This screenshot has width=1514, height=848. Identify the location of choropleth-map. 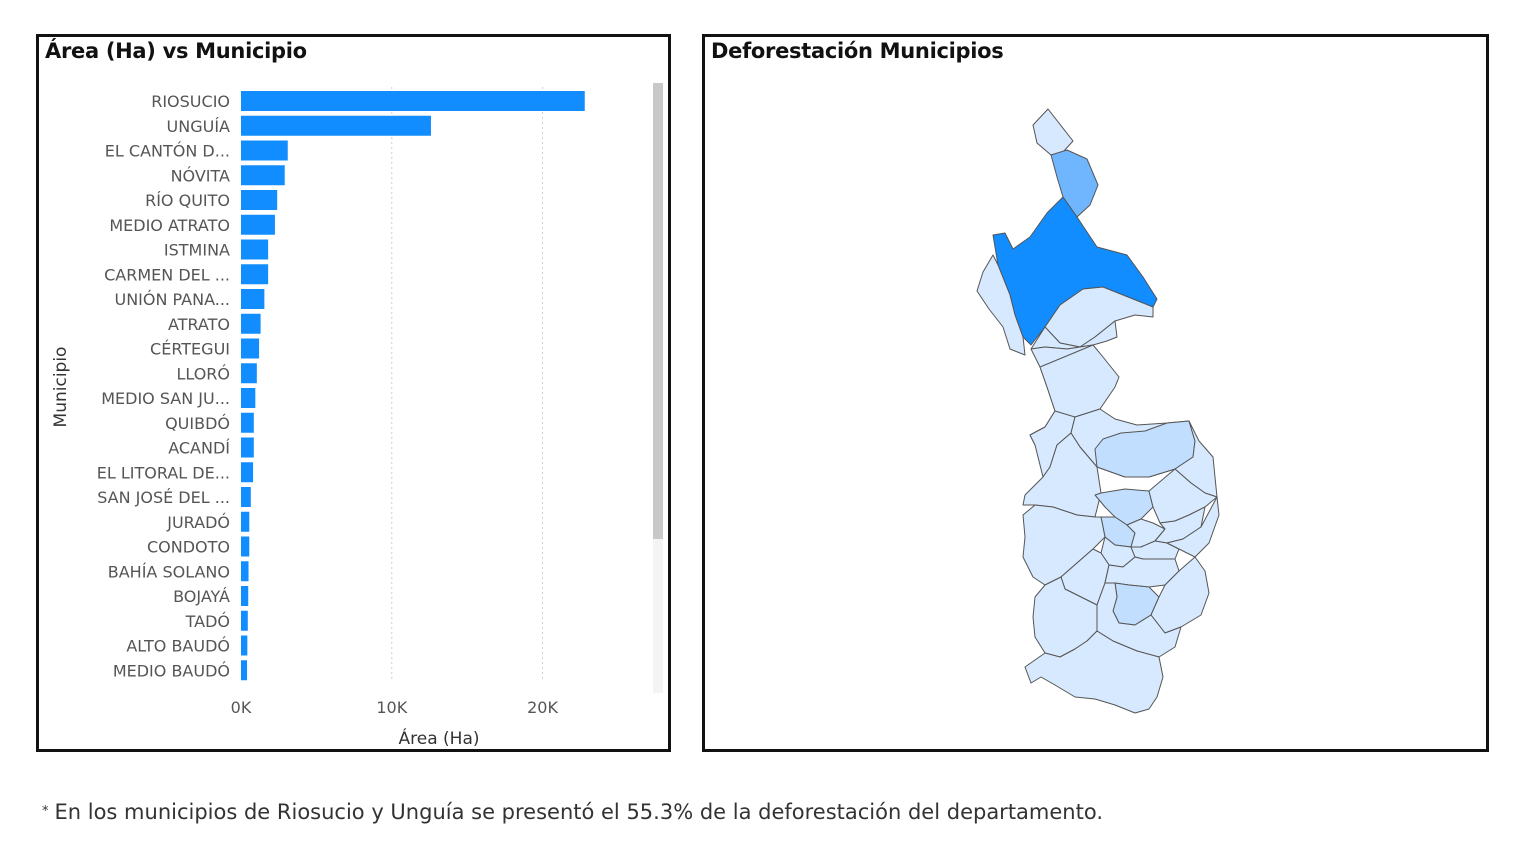
(1098, 411).